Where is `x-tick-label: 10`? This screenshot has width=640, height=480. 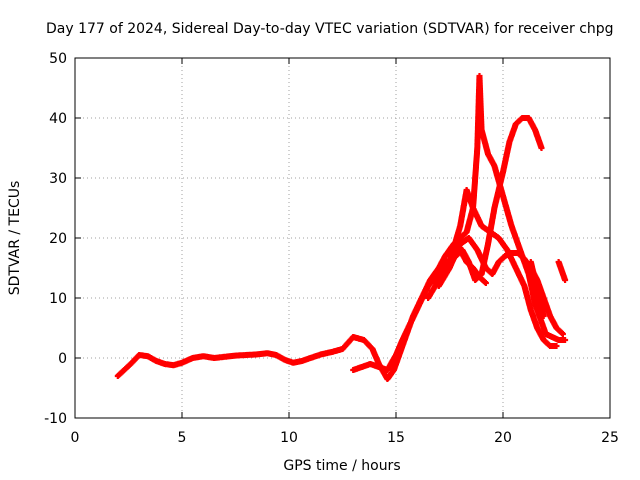 x-tick-label: 10 is located at coordinates (289, 438).